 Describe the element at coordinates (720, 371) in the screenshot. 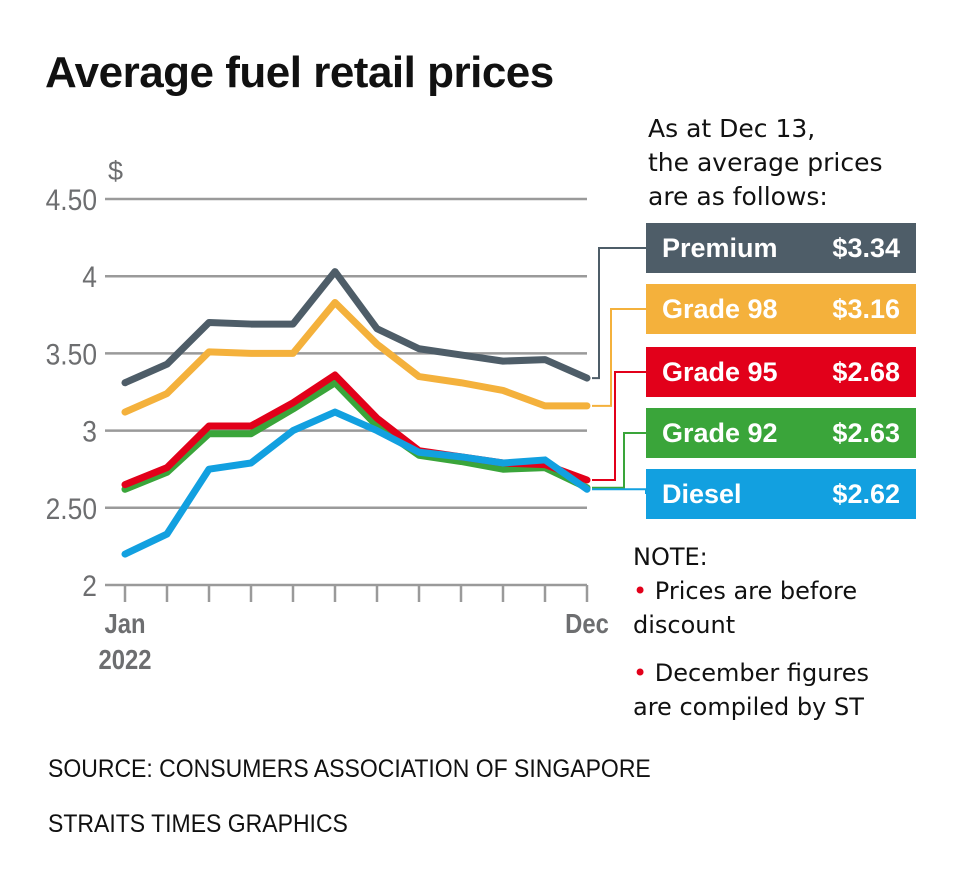

I see `legend-label: Grade 95` at that location.